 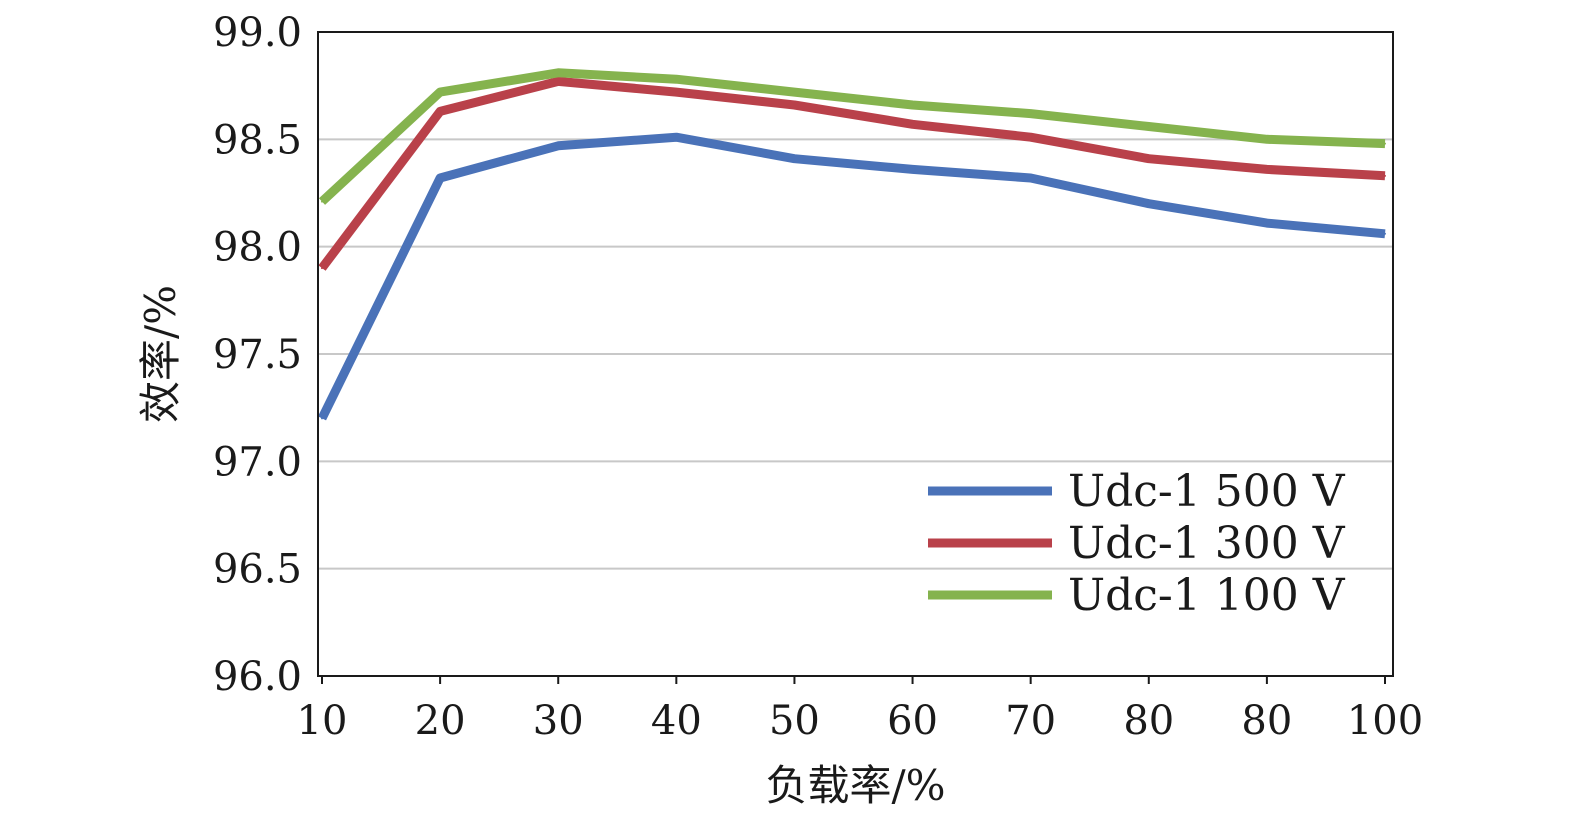 I want to click on y-tick-label: 96.0, so click(x=257, y=677).